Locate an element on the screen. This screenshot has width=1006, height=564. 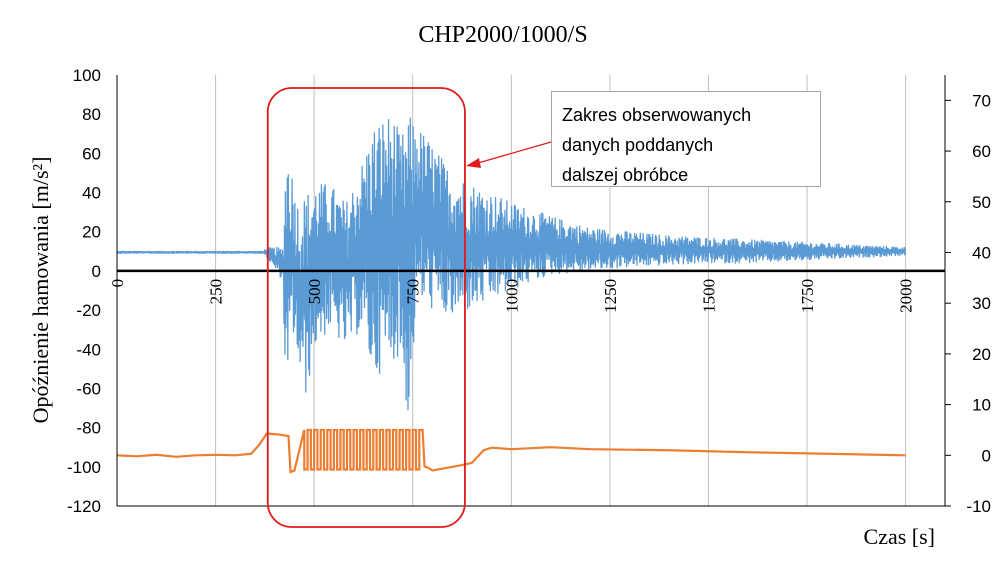
y-tick-label: -40 is located at coordinates (88, 349).